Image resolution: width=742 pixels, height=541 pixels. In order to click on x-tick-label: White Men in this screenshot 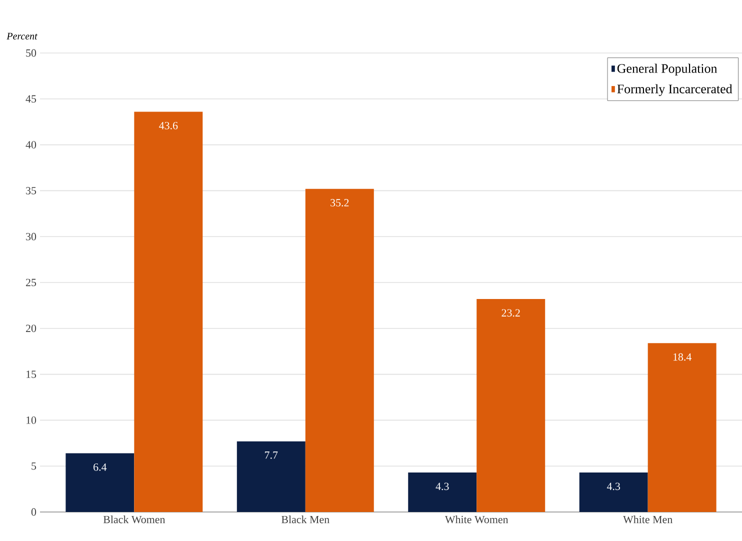, I will do `click(647, 520)`.